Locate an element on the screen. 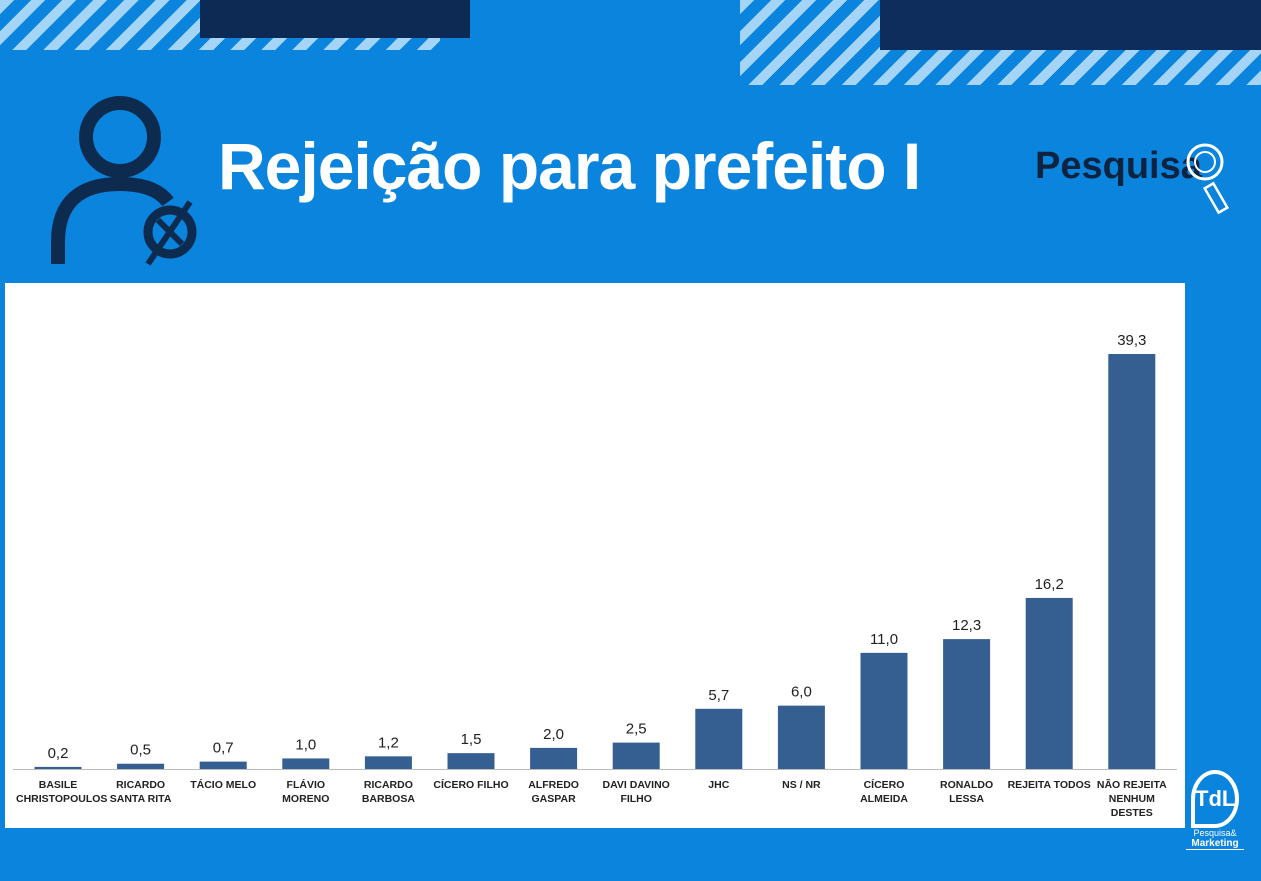 The width and height of the screenshot is (1261, 881). data-label-12: 16,2 is located at coordinates (1049, 584).